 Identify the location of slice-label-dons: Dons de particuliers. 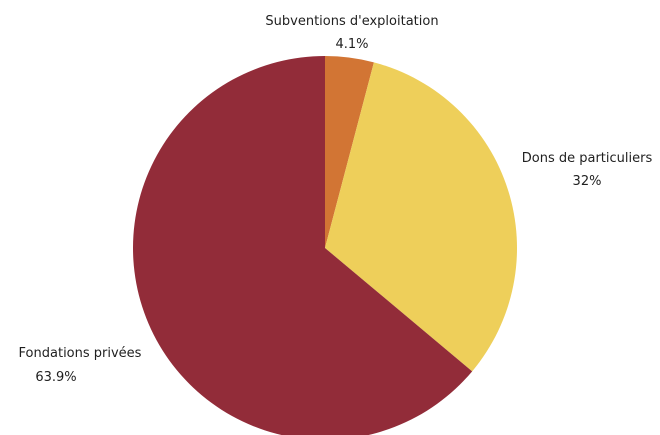
(587, 158).